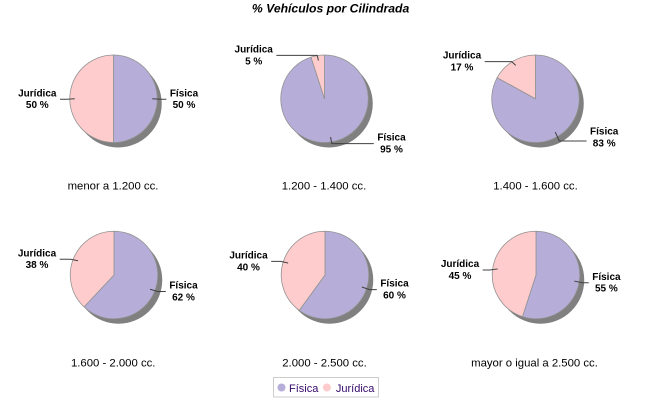 The image size is (650, 400). What do you see at coordinates (324, 187) in the screenshot?
I see `svg-text: 1.200 - 1.400 cc.` at bounding box center [324, 187].